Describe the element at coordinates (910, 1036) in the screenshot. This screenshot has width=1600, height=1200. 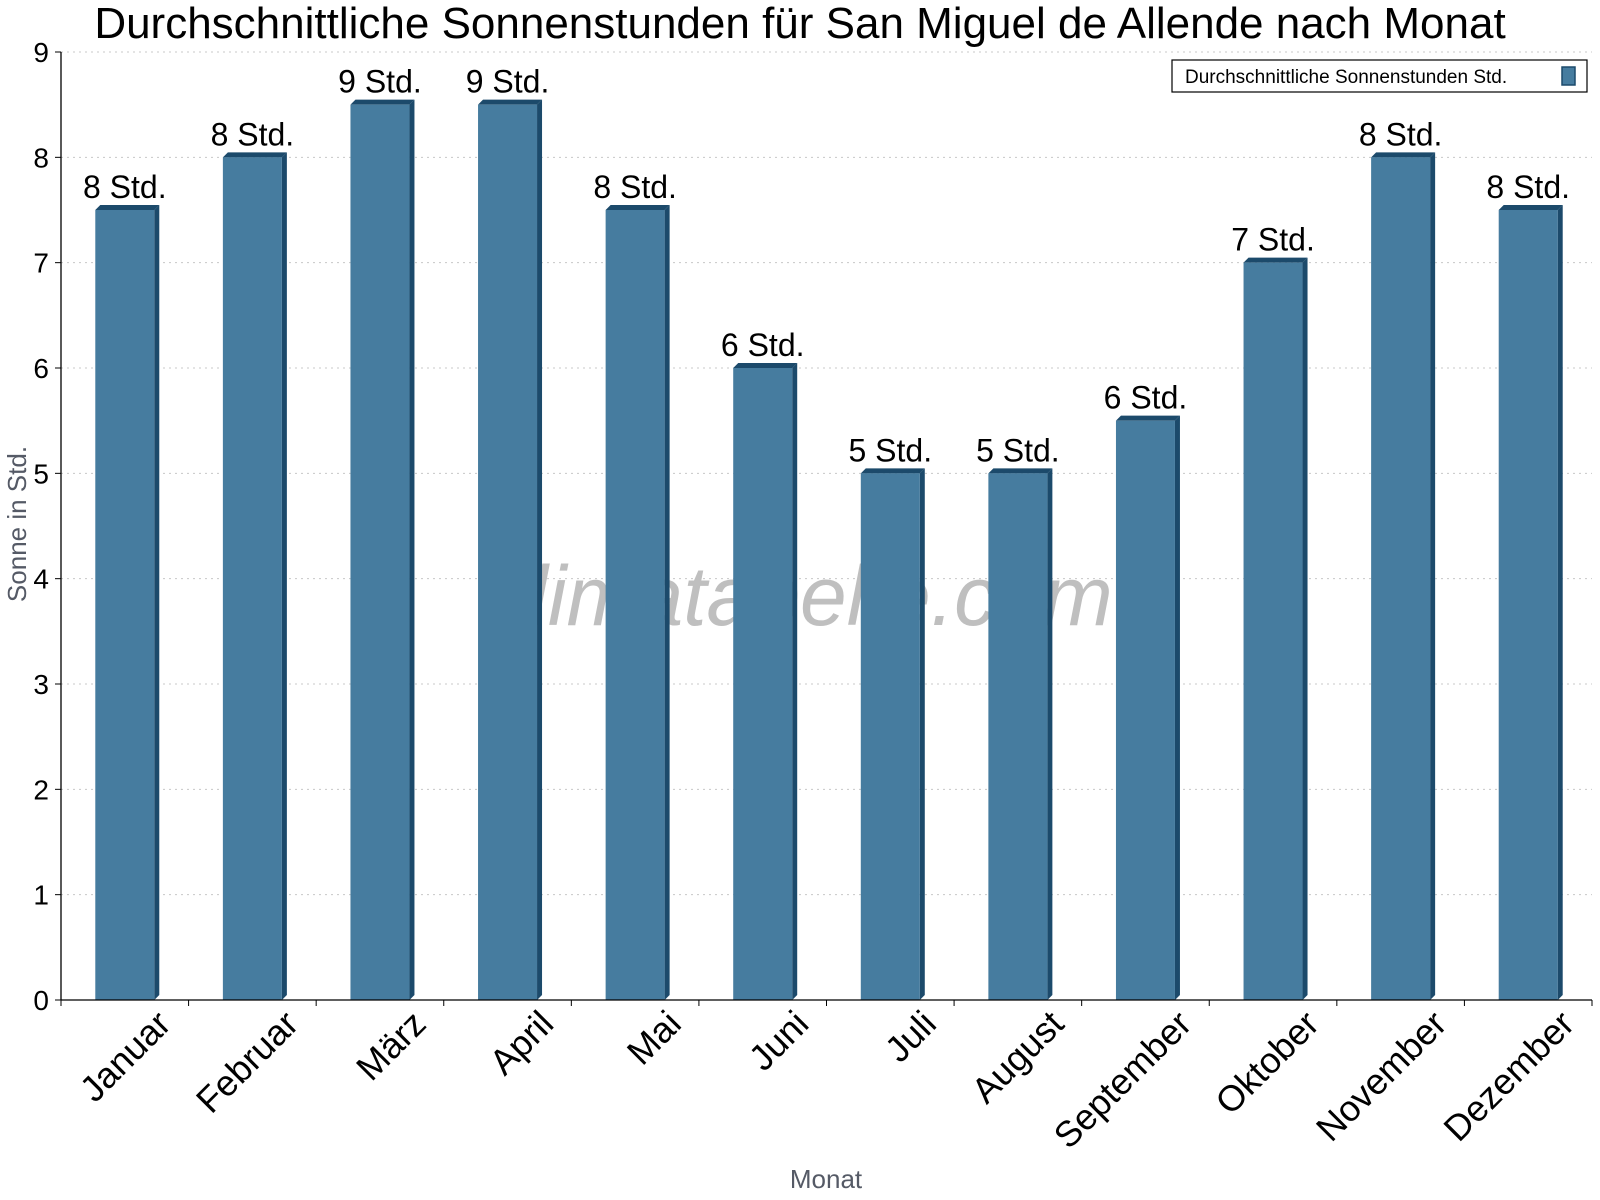
I see `x-tick-label: Juli` at that location.